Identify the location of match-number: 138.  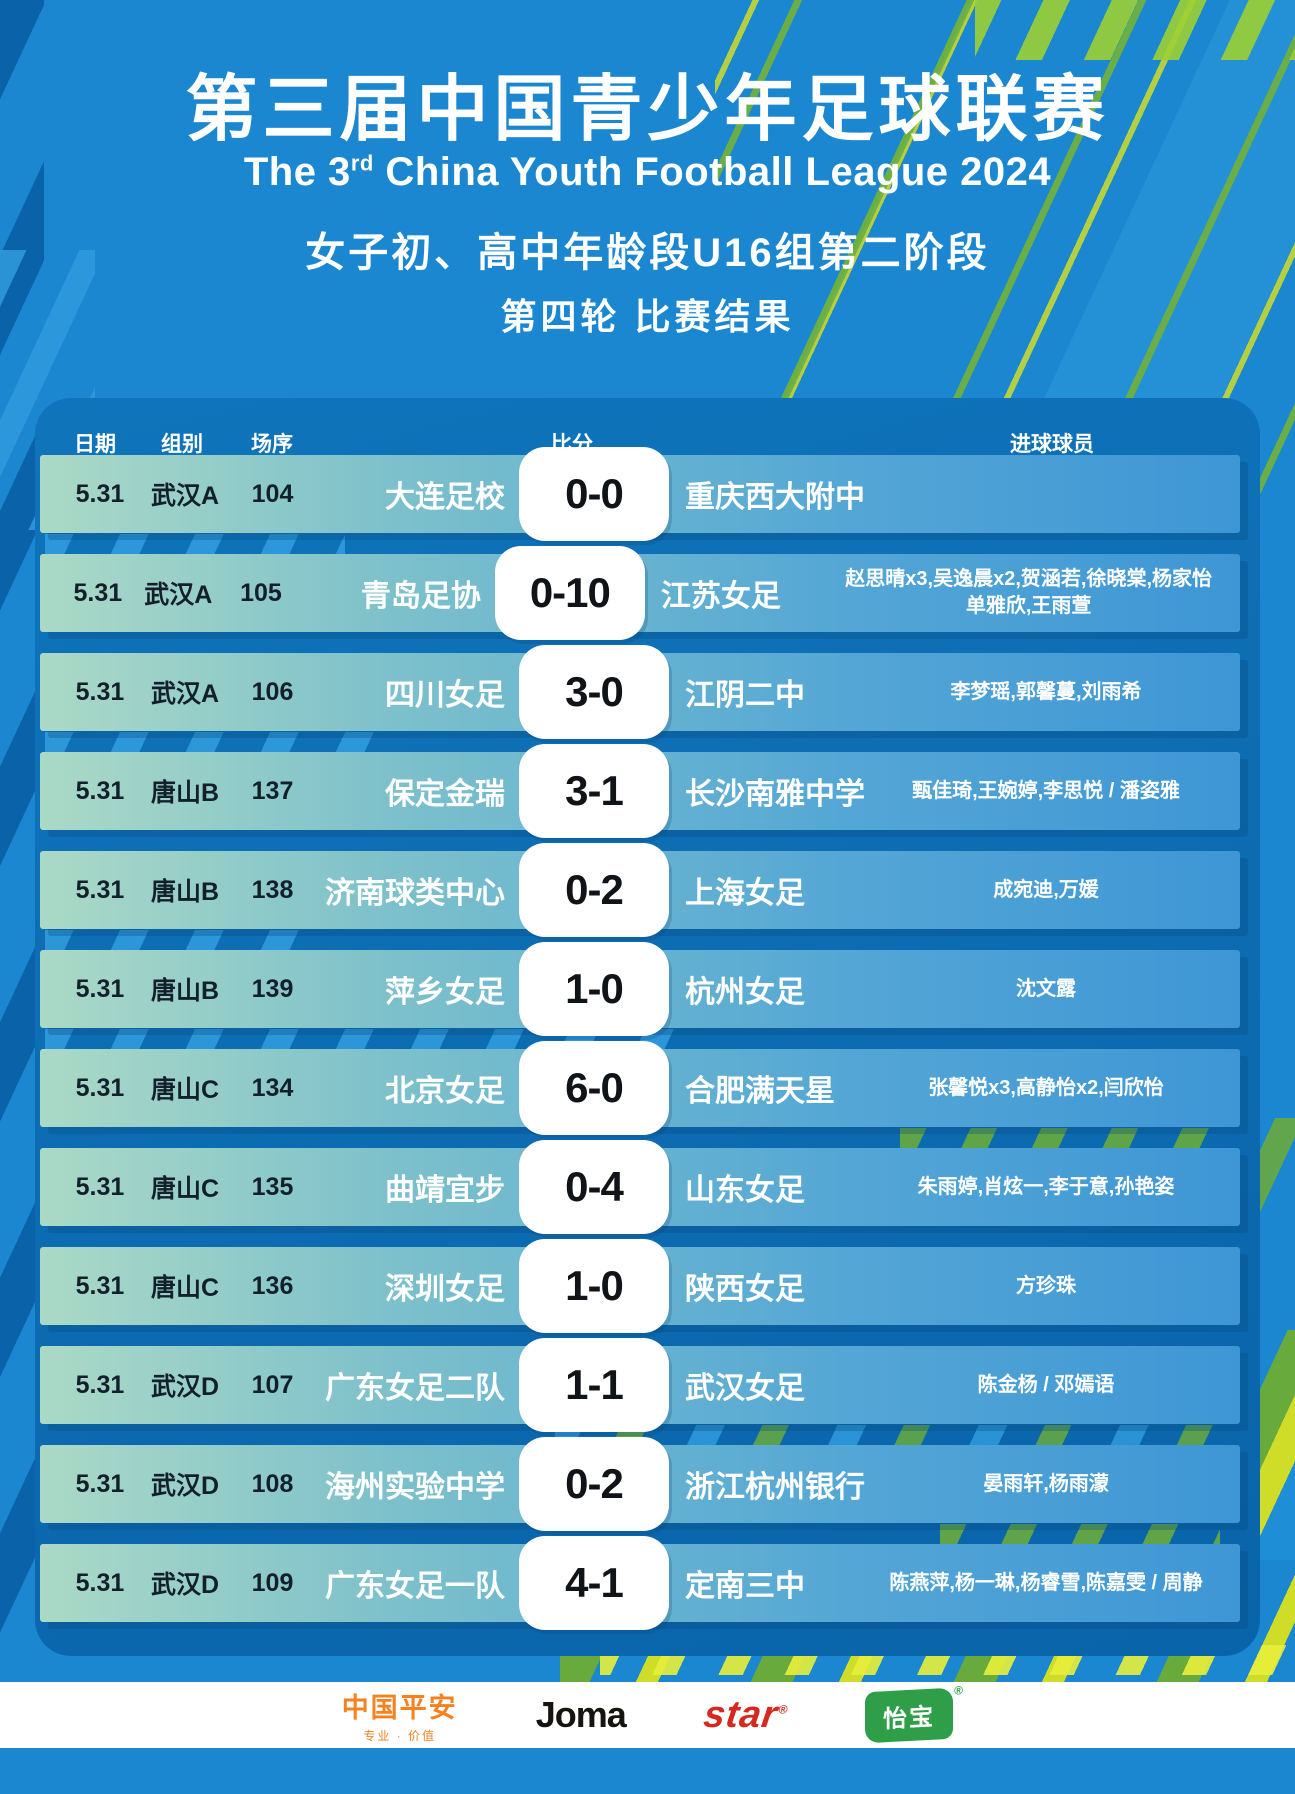
(272, 889).